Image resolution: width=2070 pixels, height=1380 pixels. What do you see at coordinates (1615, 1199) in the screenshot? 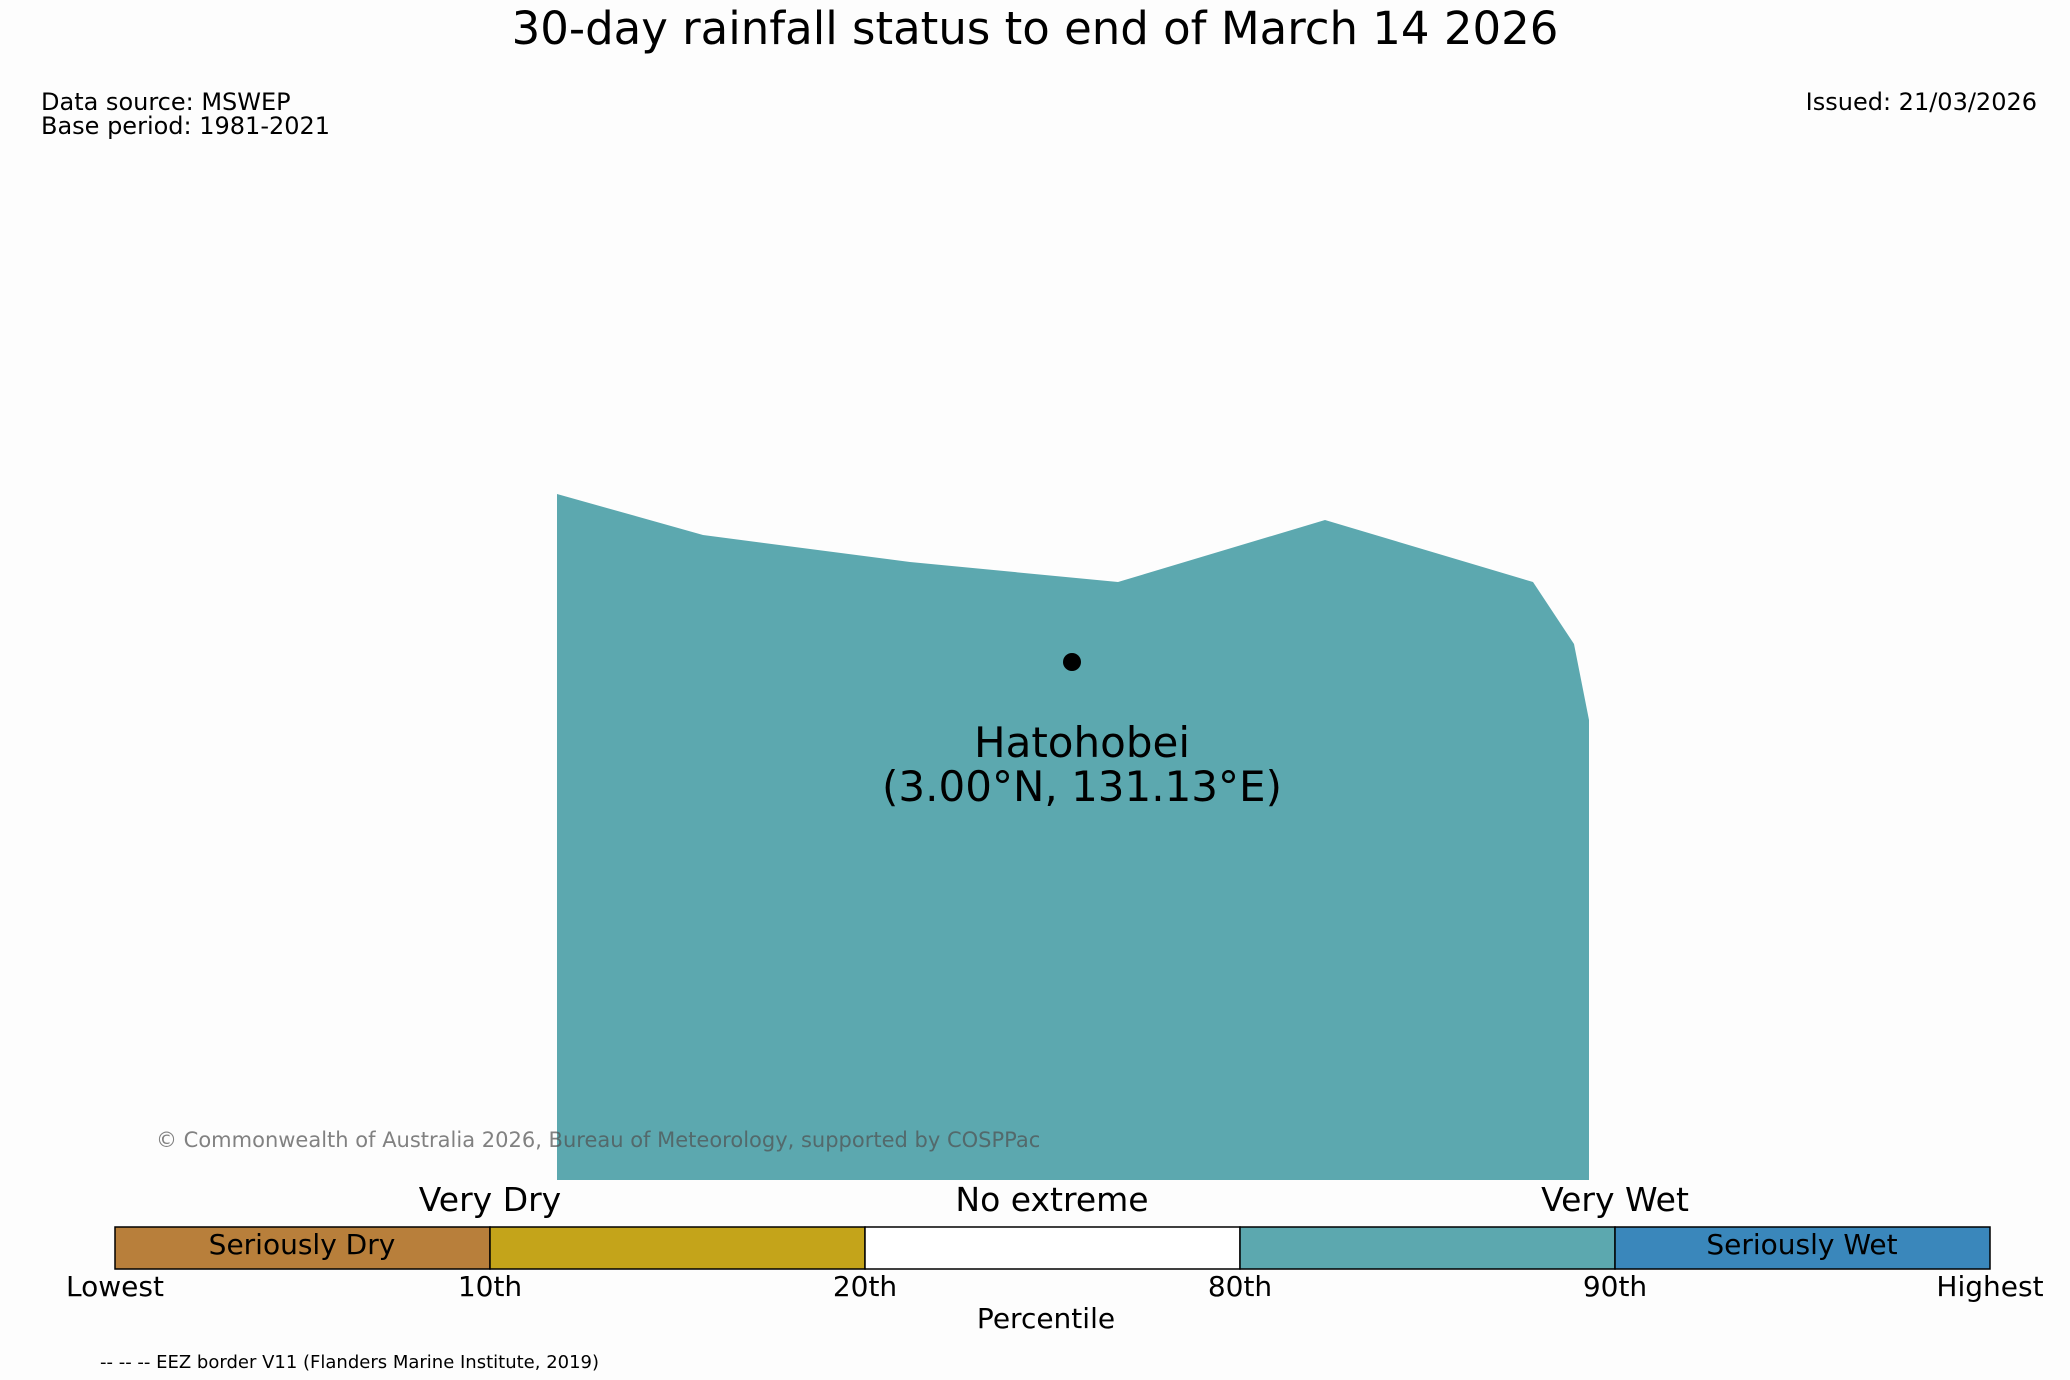
I see `legend-category-very-wet: Very Wet` at bounding box center [1615, 1199].